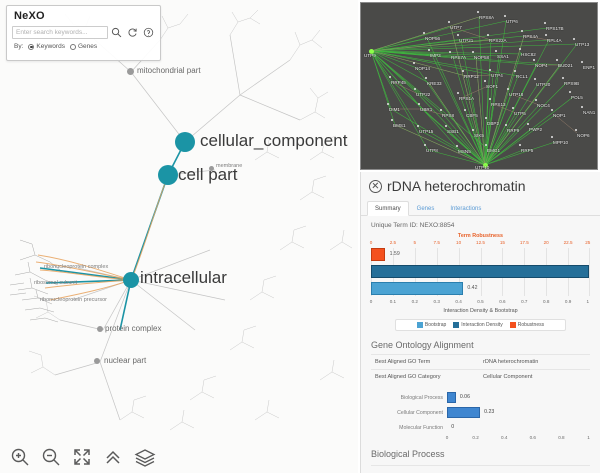  I want to click on tree-node-cellular-component, so click(185, 142).